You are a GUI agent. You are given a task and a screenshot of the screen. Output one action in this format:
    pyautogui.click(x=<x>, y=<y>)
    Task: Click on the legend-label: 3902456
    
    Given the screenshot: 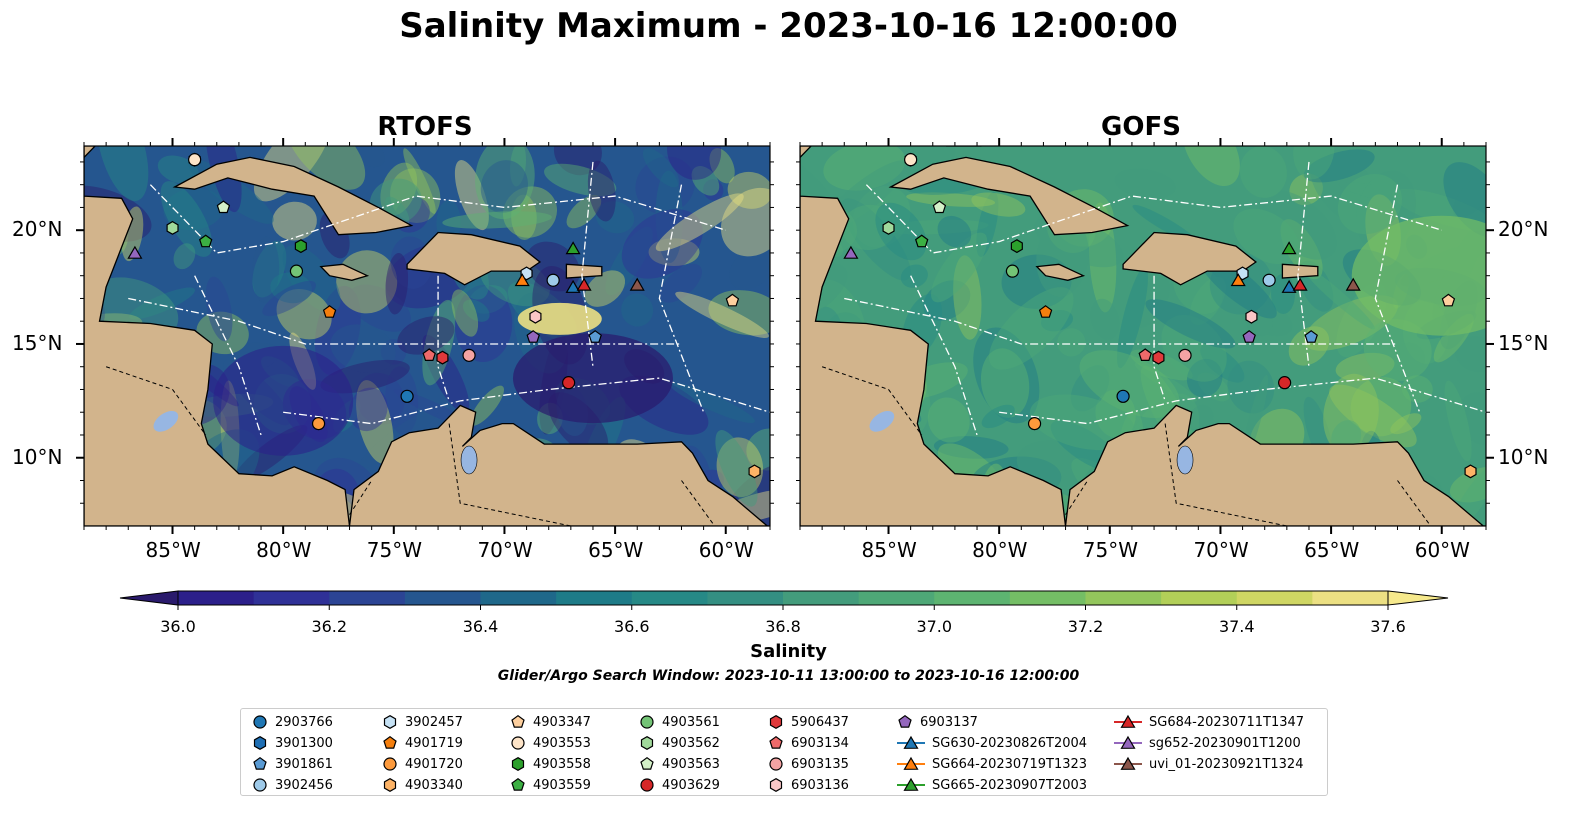 What is the action you would take?
    pyautogui.click(x=304, y=785)
    